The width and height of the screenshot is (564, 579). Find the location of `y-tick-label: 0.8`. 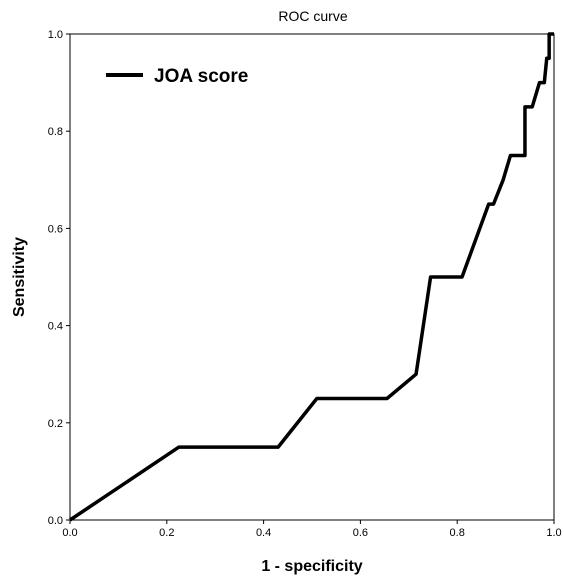

y-tick-label: 0.8 is located at coordinates (55, 132).